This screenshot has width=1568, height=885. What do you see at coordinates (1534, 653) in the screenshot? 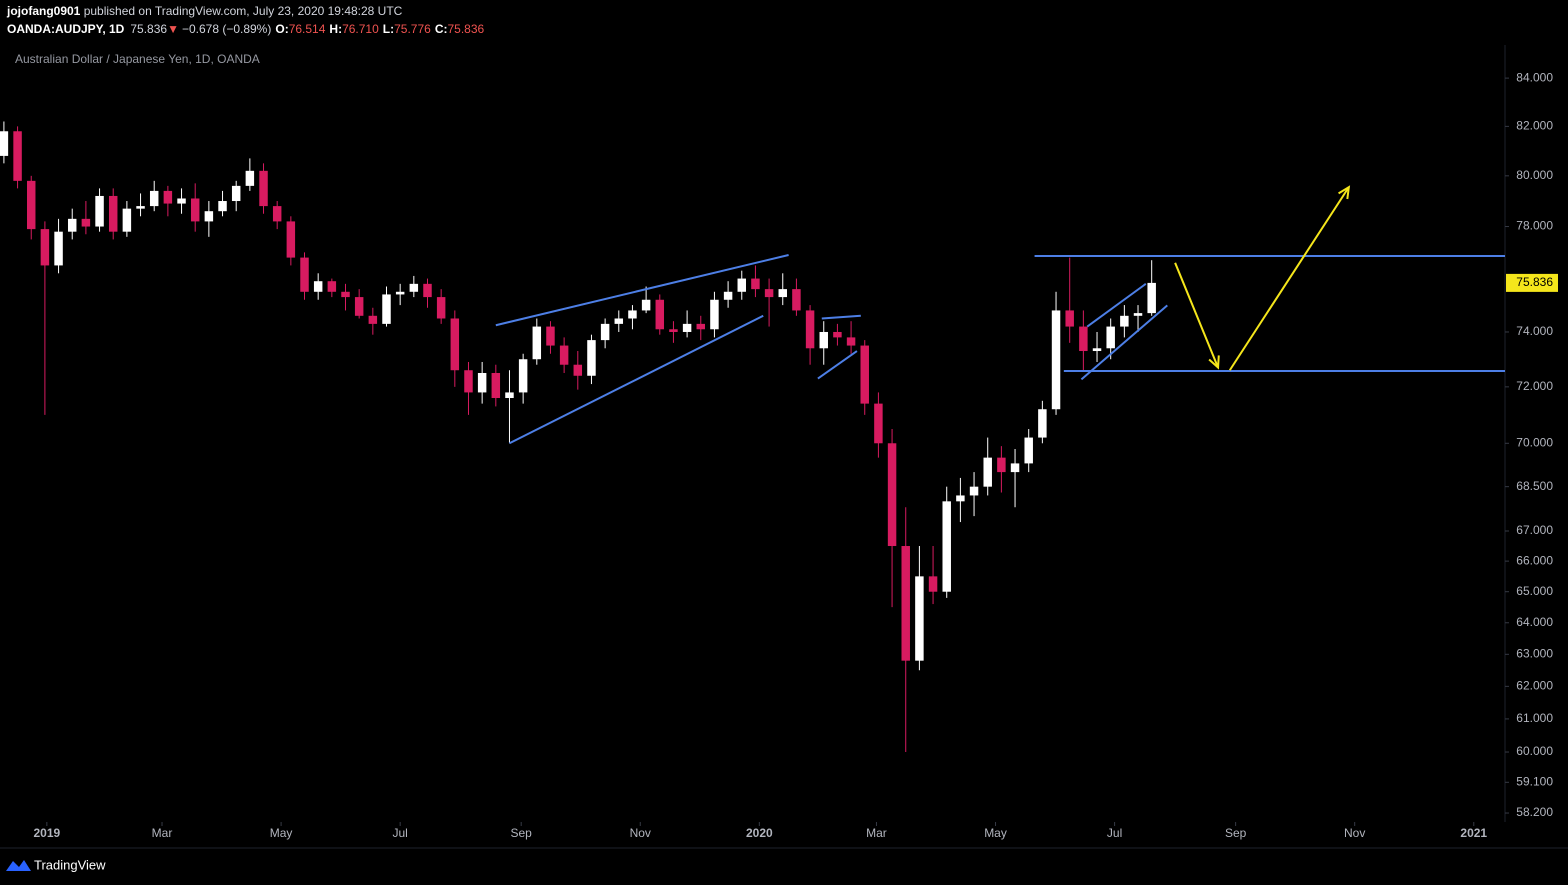
I see `y-tick-label: 63.000` at bounding box center [1534, 653].